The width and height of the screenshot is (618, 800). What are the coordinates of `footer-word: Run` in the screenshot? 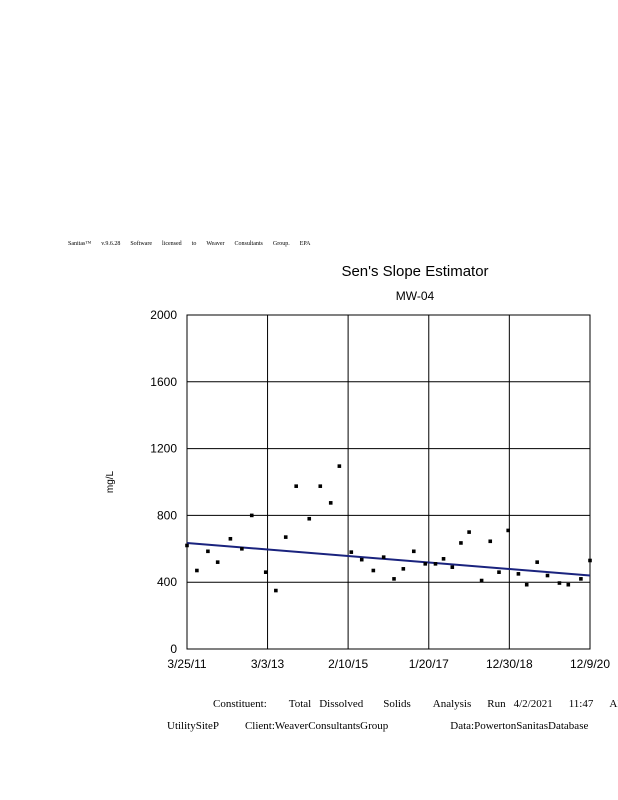 It's located at (496, 704).